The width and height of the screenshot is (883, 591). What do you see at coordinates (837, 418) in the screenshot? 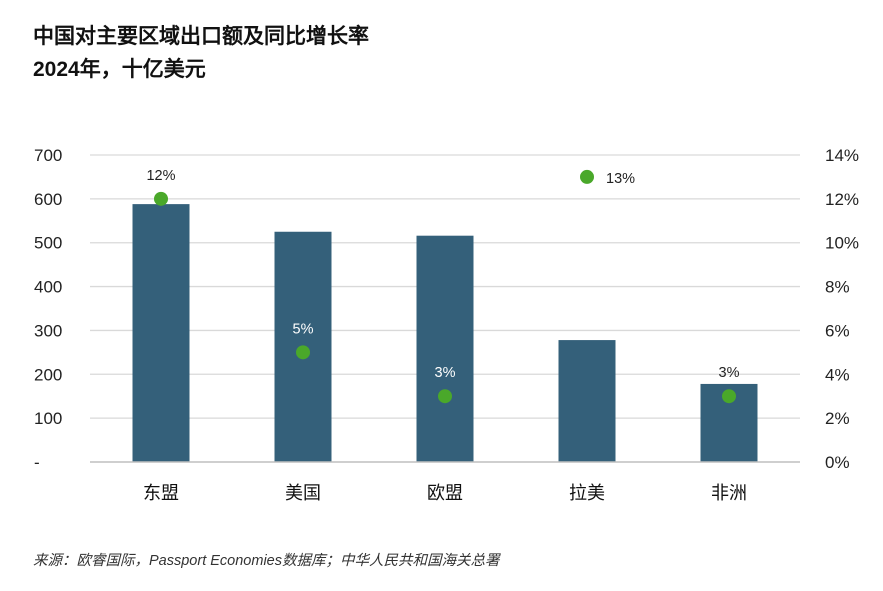
I see `y-right-tick-label: 2%` at bounding box center [837, 418].